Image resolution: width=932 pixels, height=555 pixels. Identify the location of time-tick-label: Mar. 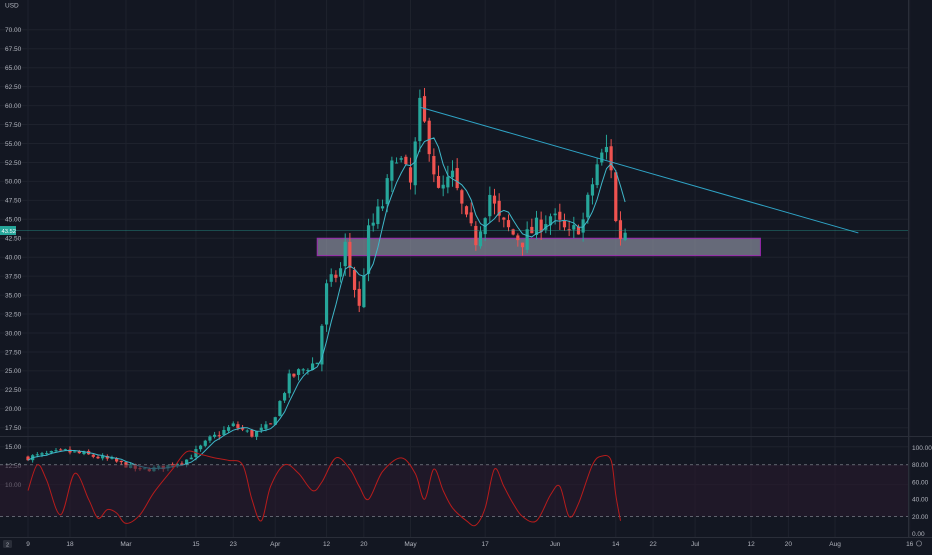
(126, 544).